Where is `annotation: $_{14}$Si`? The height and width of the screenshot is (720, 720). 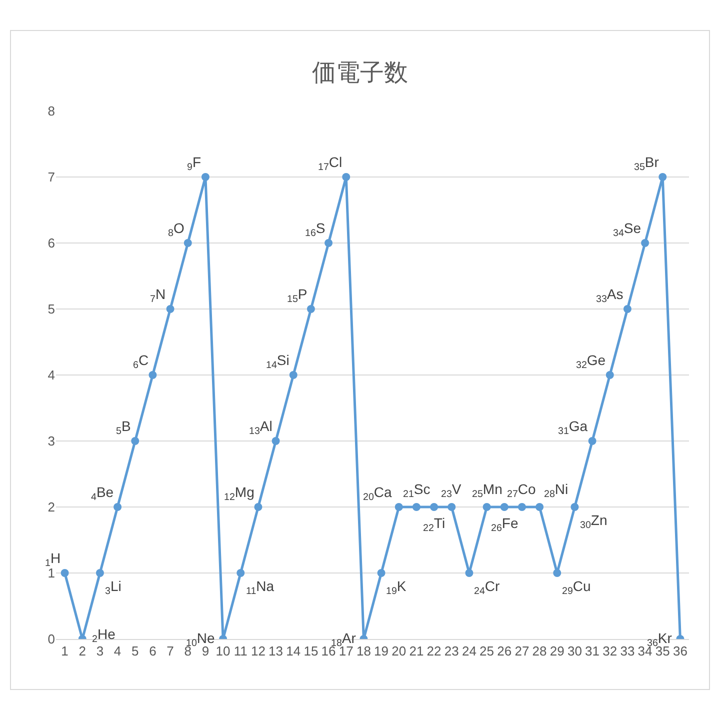
annotation: $_{14}$Si is located at coordinates (278, 361).